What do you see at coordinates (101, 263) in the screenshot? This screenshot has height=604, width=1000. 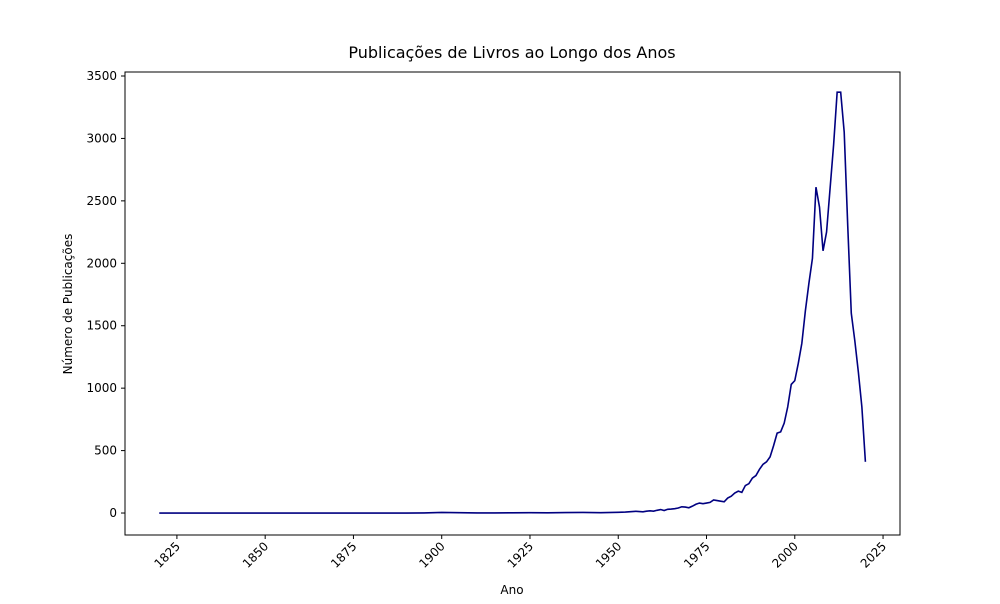 I see `y-tick-label: 2000` at bounding box center [101, 263].